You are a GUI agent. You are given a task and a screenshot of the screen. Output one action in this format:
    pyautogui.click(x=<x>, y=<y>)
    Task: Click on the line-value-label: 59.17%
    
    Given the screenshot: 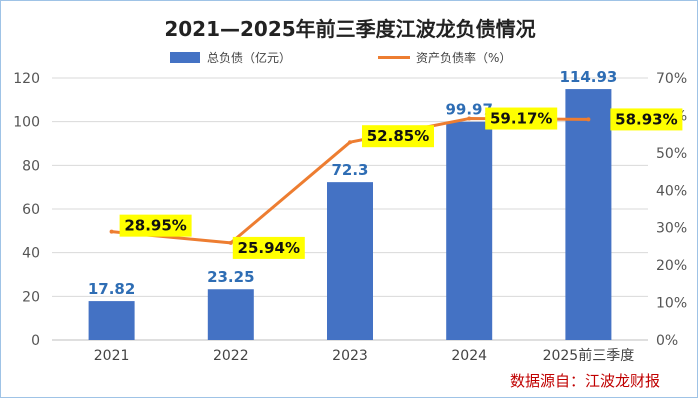 What is the action you would take?
    pyautogui.click(x=521, y=119)
    